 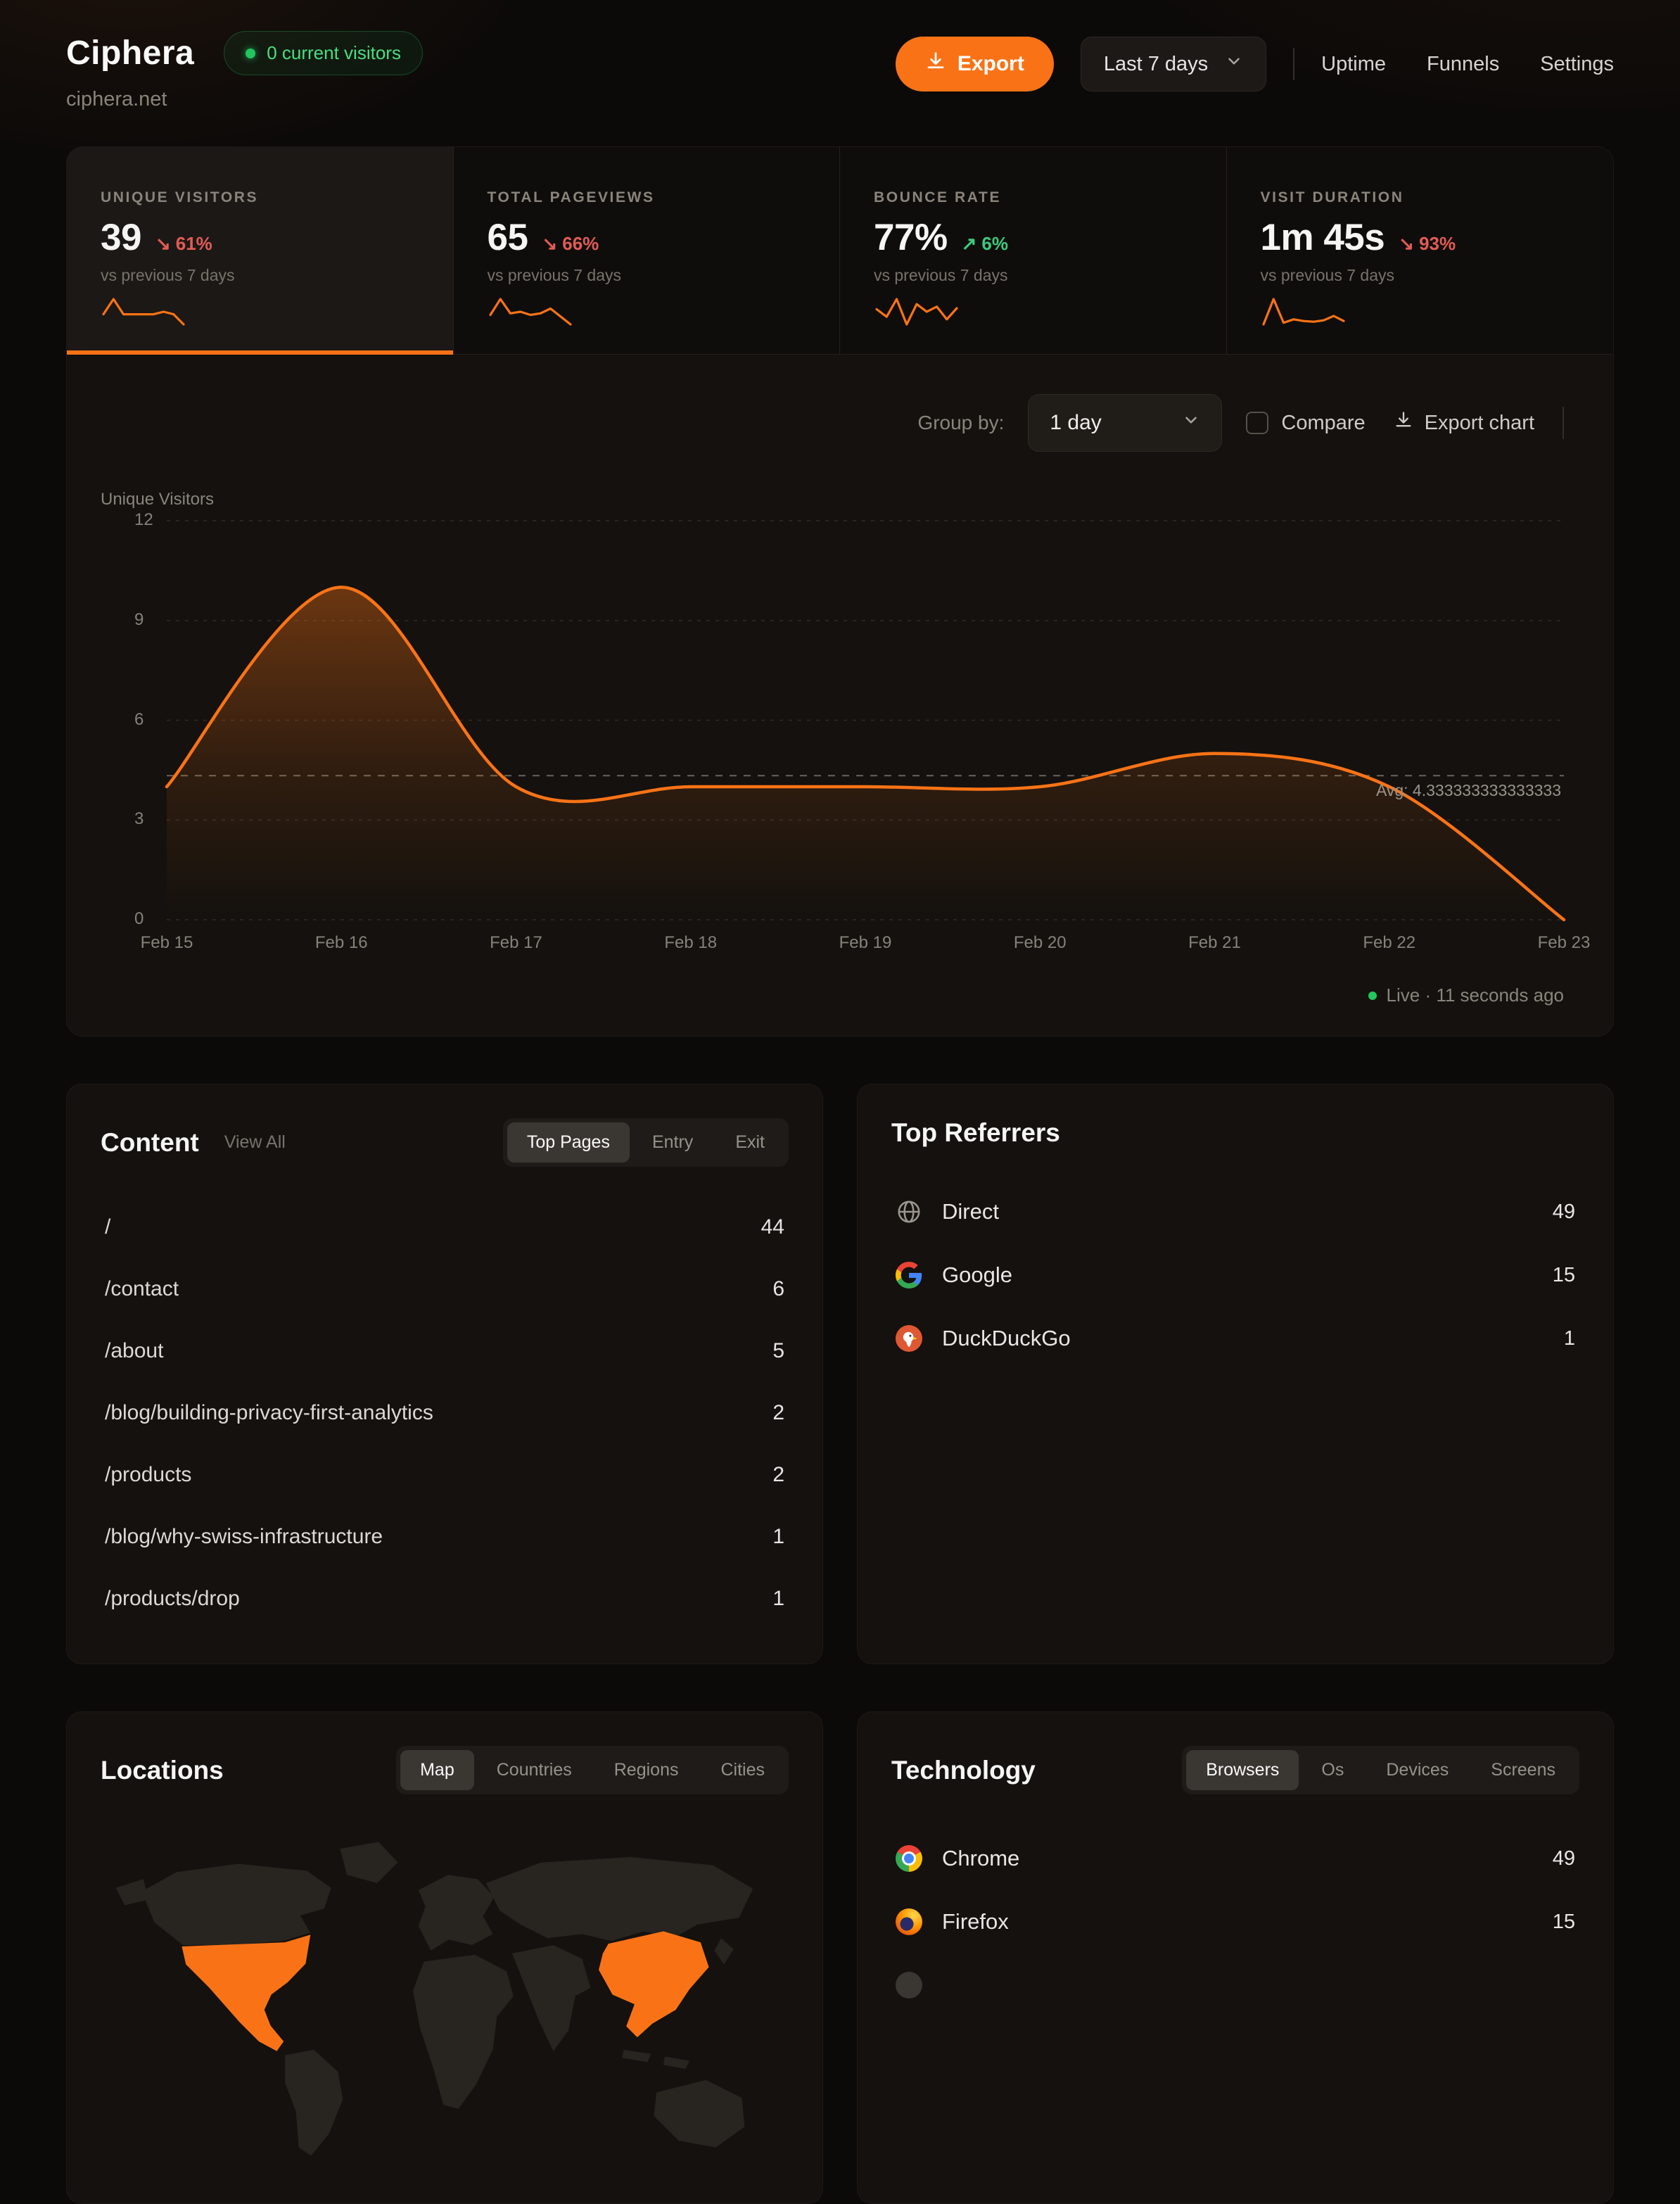 What do you see at coordinates (445, 1599) in the screenshot?
I see `page-row: /products/drop 1` at bounding box center [445, 1599].